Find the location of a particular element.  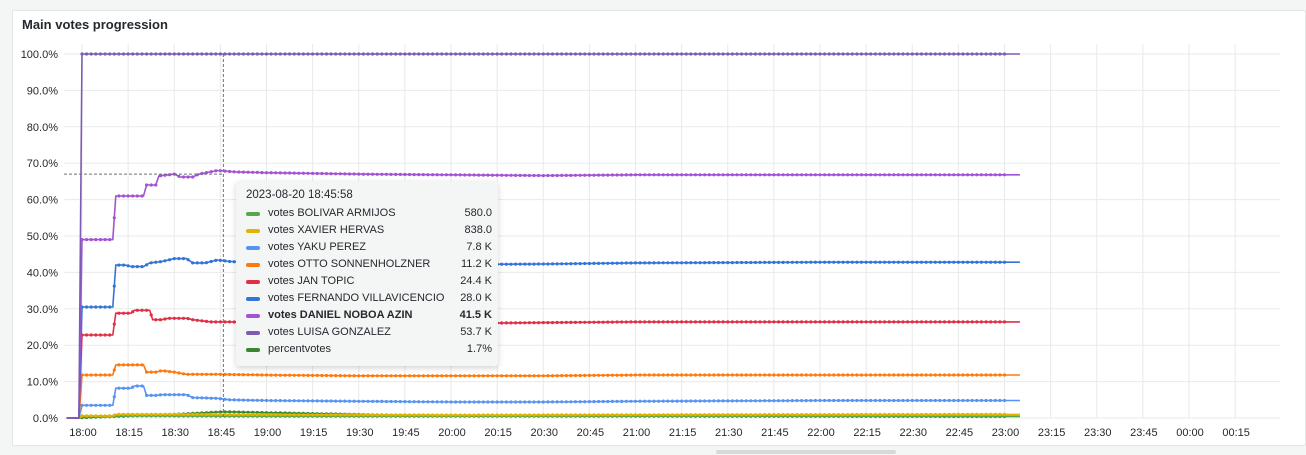

horizontal-scrollbar is located at coordinates (806, 452).